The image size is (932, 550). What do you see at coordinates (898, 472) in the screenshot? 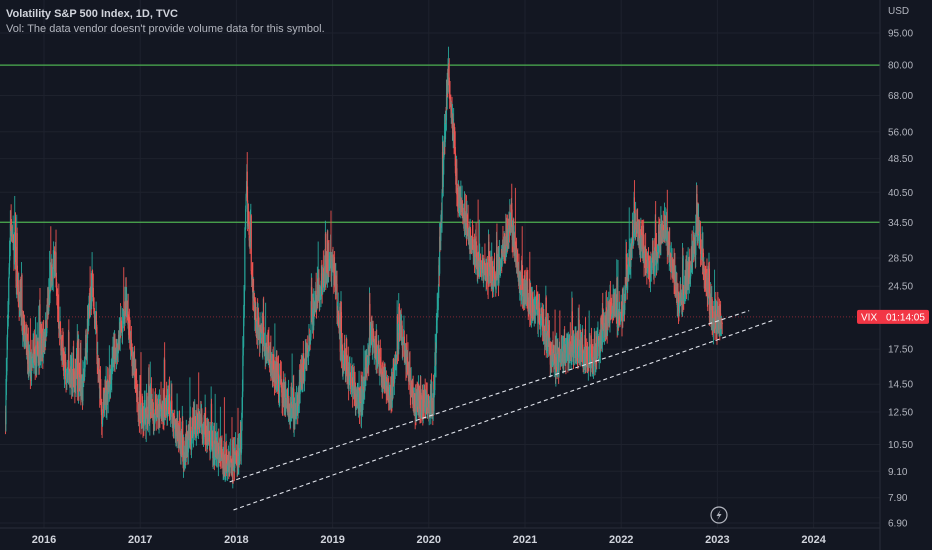
I see `price-tick-label: 9.10` at bounding box center [898, 472].